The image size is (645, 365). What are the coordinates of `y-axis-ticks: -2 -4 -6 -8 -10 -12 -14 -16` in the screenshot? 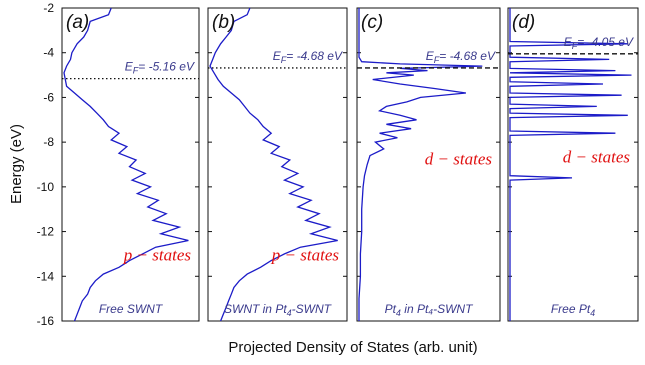 It's located at (46, 164).